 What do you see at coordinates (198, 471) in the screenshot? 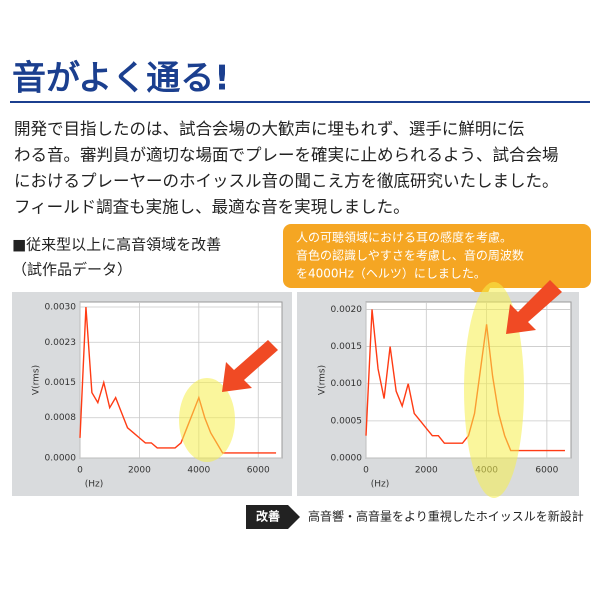
I see `x-tick-label: 4000` at bounding box center [198, 471].